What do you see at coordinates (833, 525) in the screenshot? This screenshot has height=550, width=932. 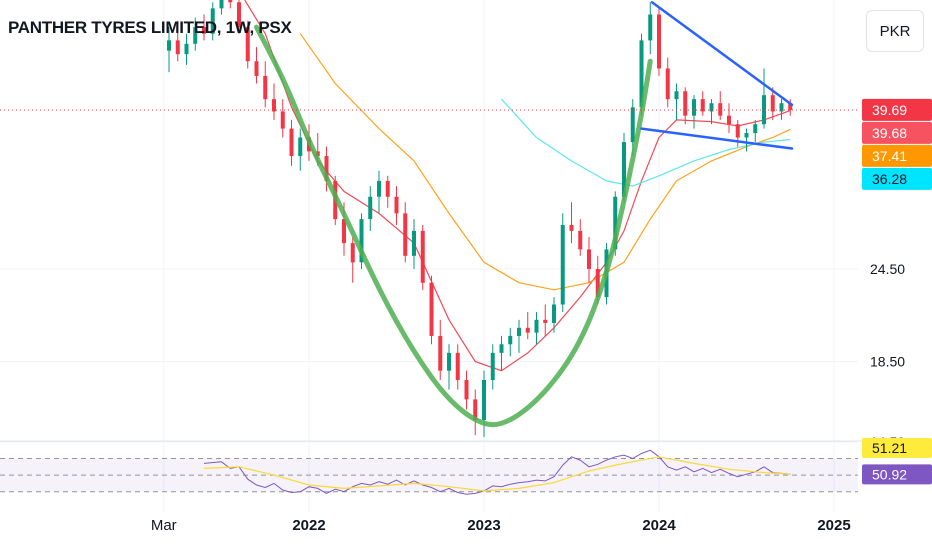 I see `time-tick-label: 2025` at bounding box center [833, 525].